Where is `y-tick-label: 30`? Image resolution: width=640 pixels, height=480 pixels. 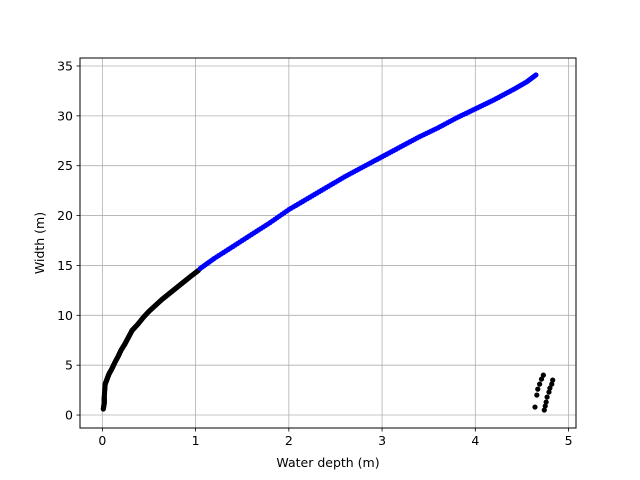 y-tick-label: 30 is located at coordinates (65, 115).